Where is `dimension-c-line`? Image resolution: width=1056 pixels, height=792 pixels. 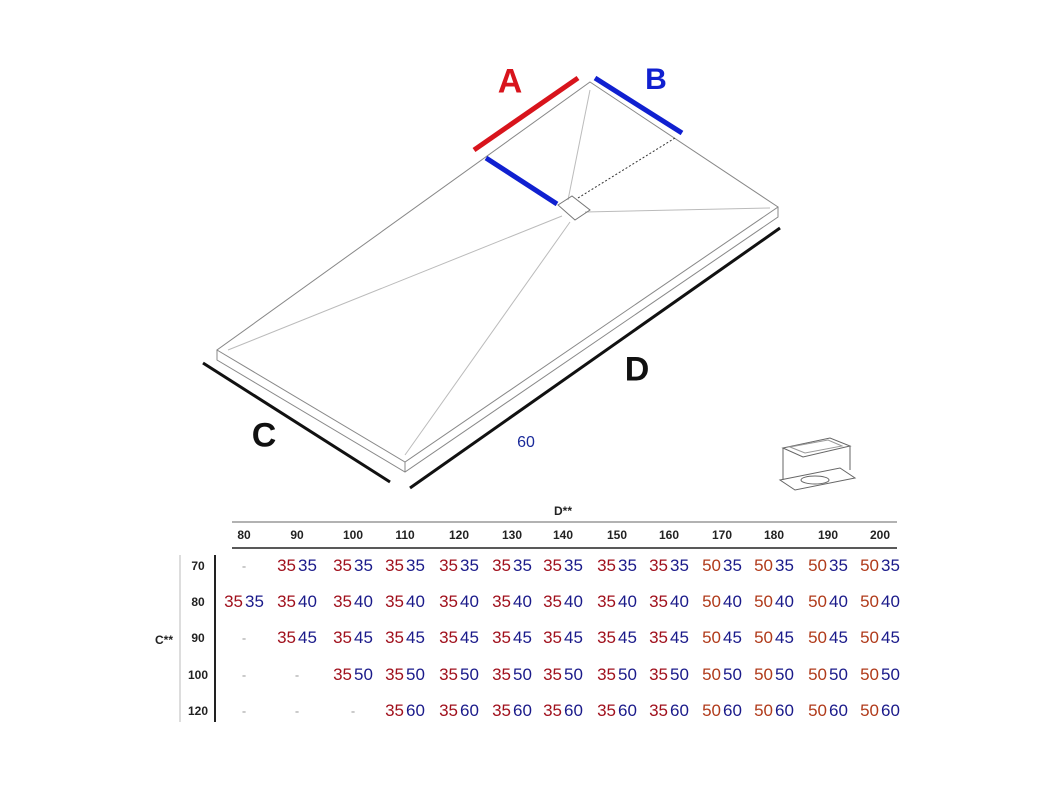
dimension-c-line is located at coordinates (296, 422).